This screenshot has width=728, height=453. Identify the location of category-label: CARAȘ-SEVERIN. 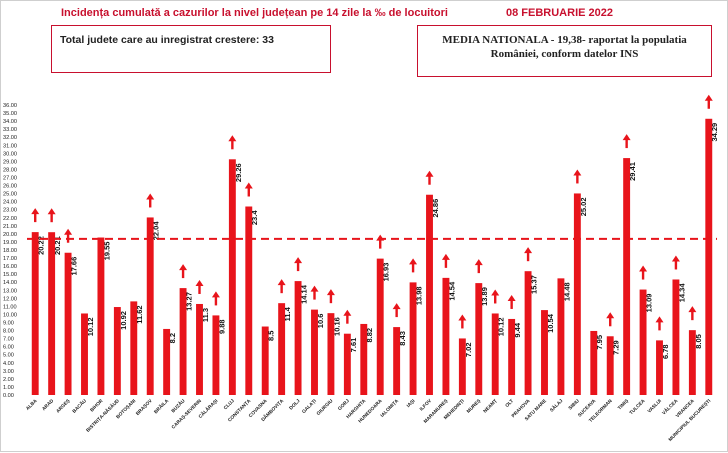
(187, 414).